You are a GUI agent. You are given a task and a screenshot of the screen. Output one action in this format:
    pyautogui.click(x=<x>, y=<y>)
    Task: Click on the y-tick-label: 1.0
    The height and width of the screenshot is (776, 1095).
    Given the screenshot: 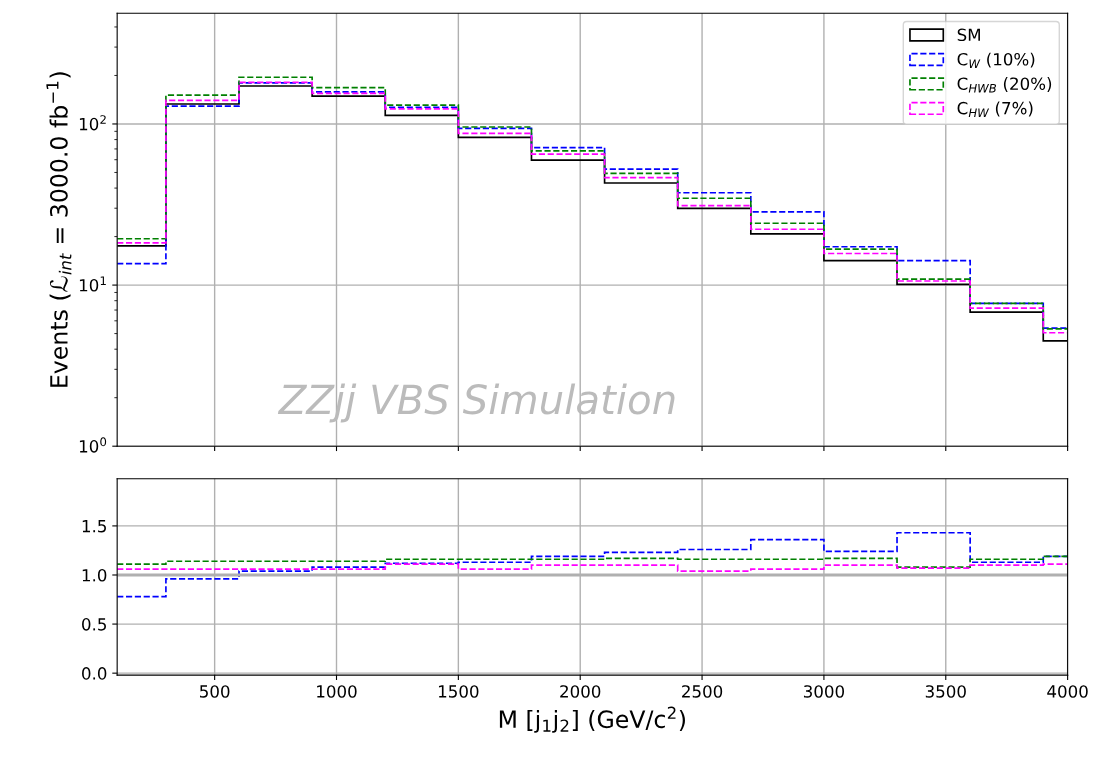 What is the action you would take?
    pyautogui.click(x=94, y=575)
    